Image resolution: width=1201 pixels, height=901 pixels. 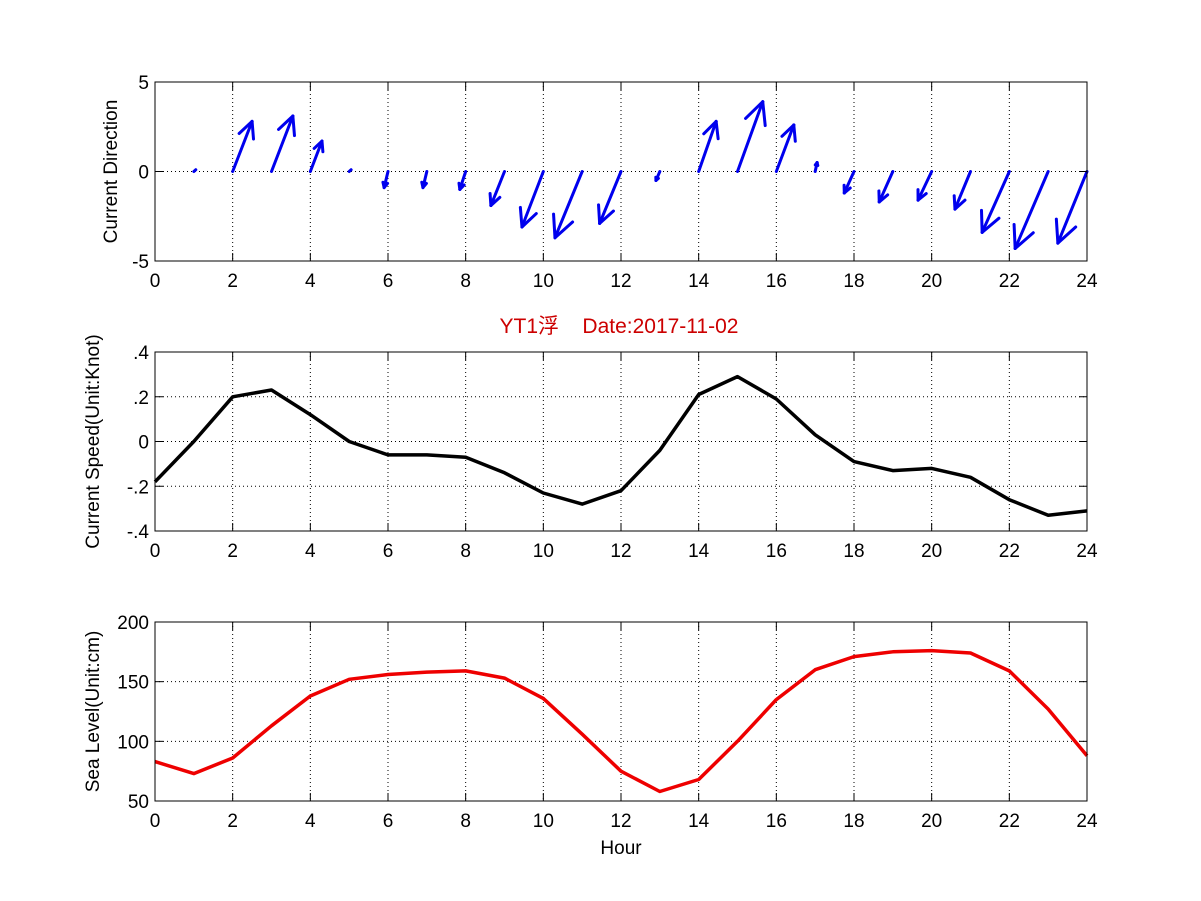 I want to click on y-tick-label: 150, so click(x=133, y=683).